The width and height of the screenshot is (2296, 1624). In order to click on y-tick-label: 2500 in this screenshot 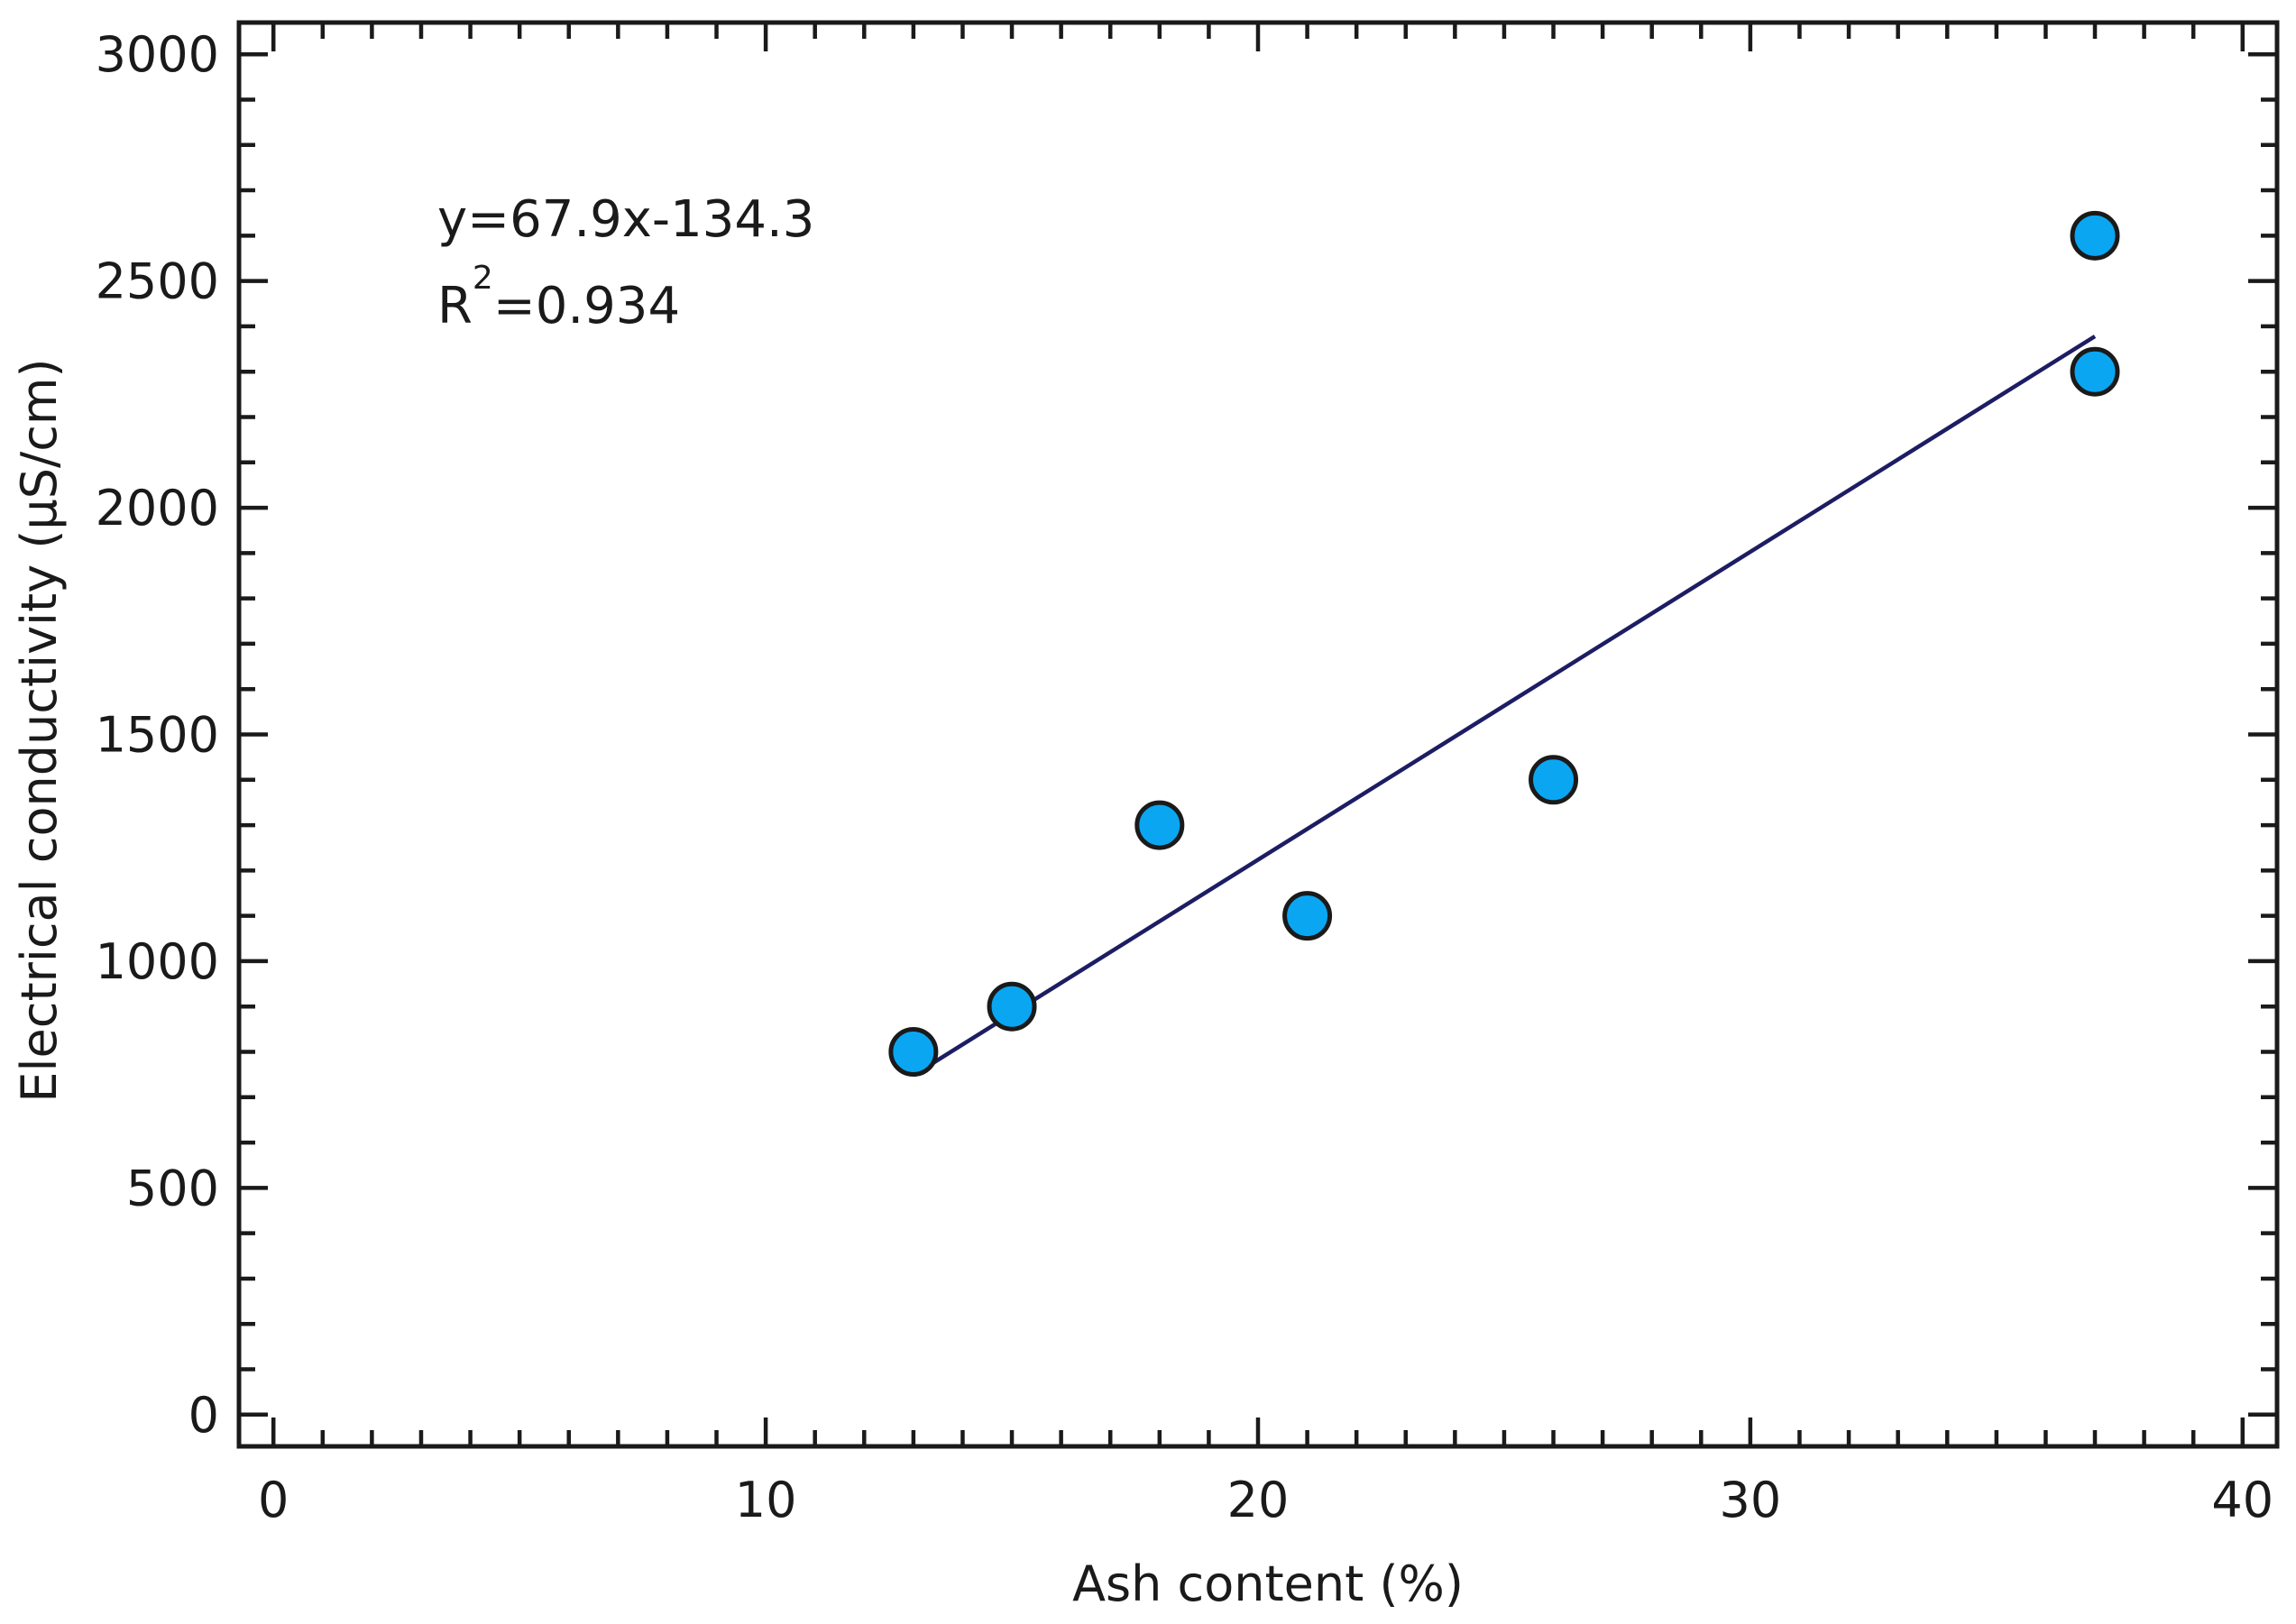, I will do `click(157, 281)`.